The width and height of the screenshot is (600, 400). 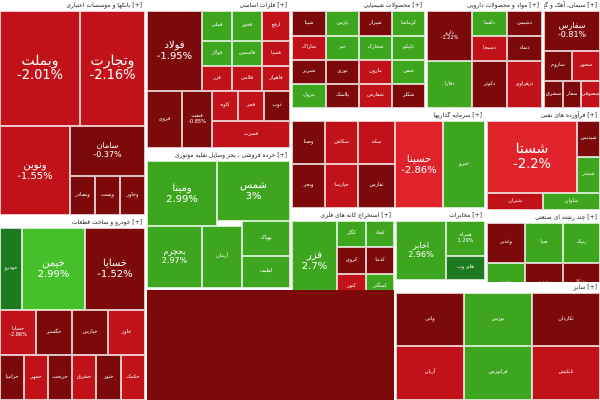 What do you see at coordinates (586, 66) in the screenshot?
I see `stock-tile: سخوز` at bounding box center [586, 66].